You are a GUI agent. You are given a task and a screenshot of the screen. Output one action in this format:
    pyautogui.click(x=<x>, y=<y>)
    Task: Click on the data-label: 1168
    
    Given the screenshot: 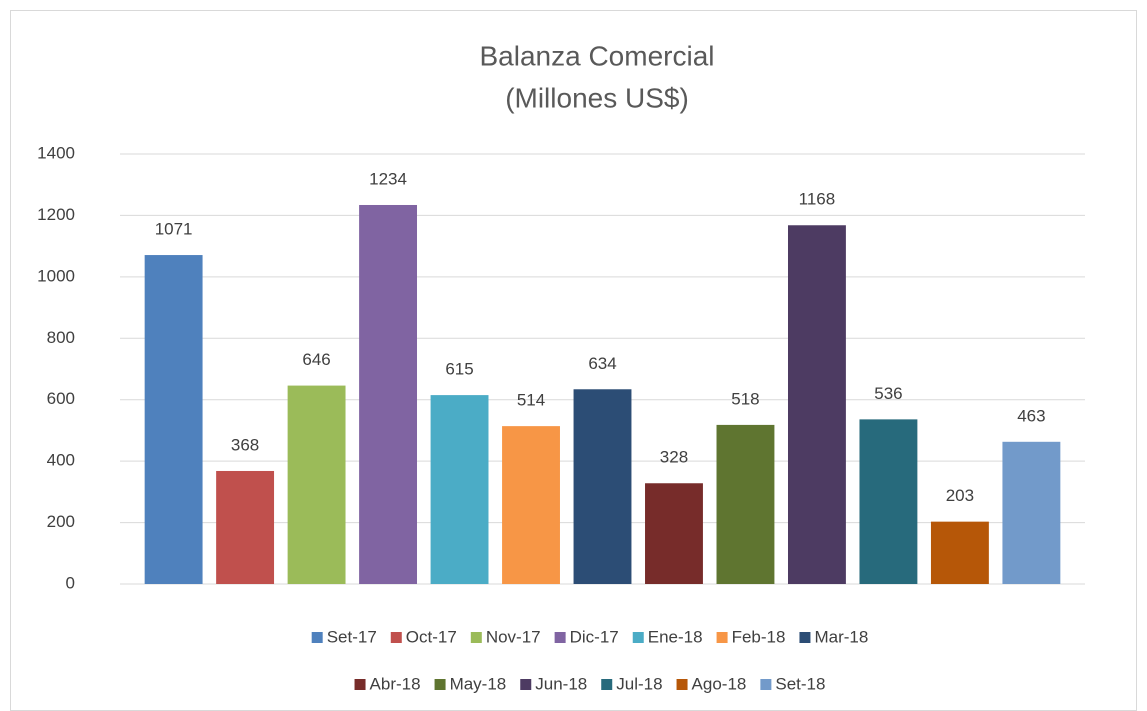 What is the action you would take?
    pyautogui.click(x=817, y=199)
    